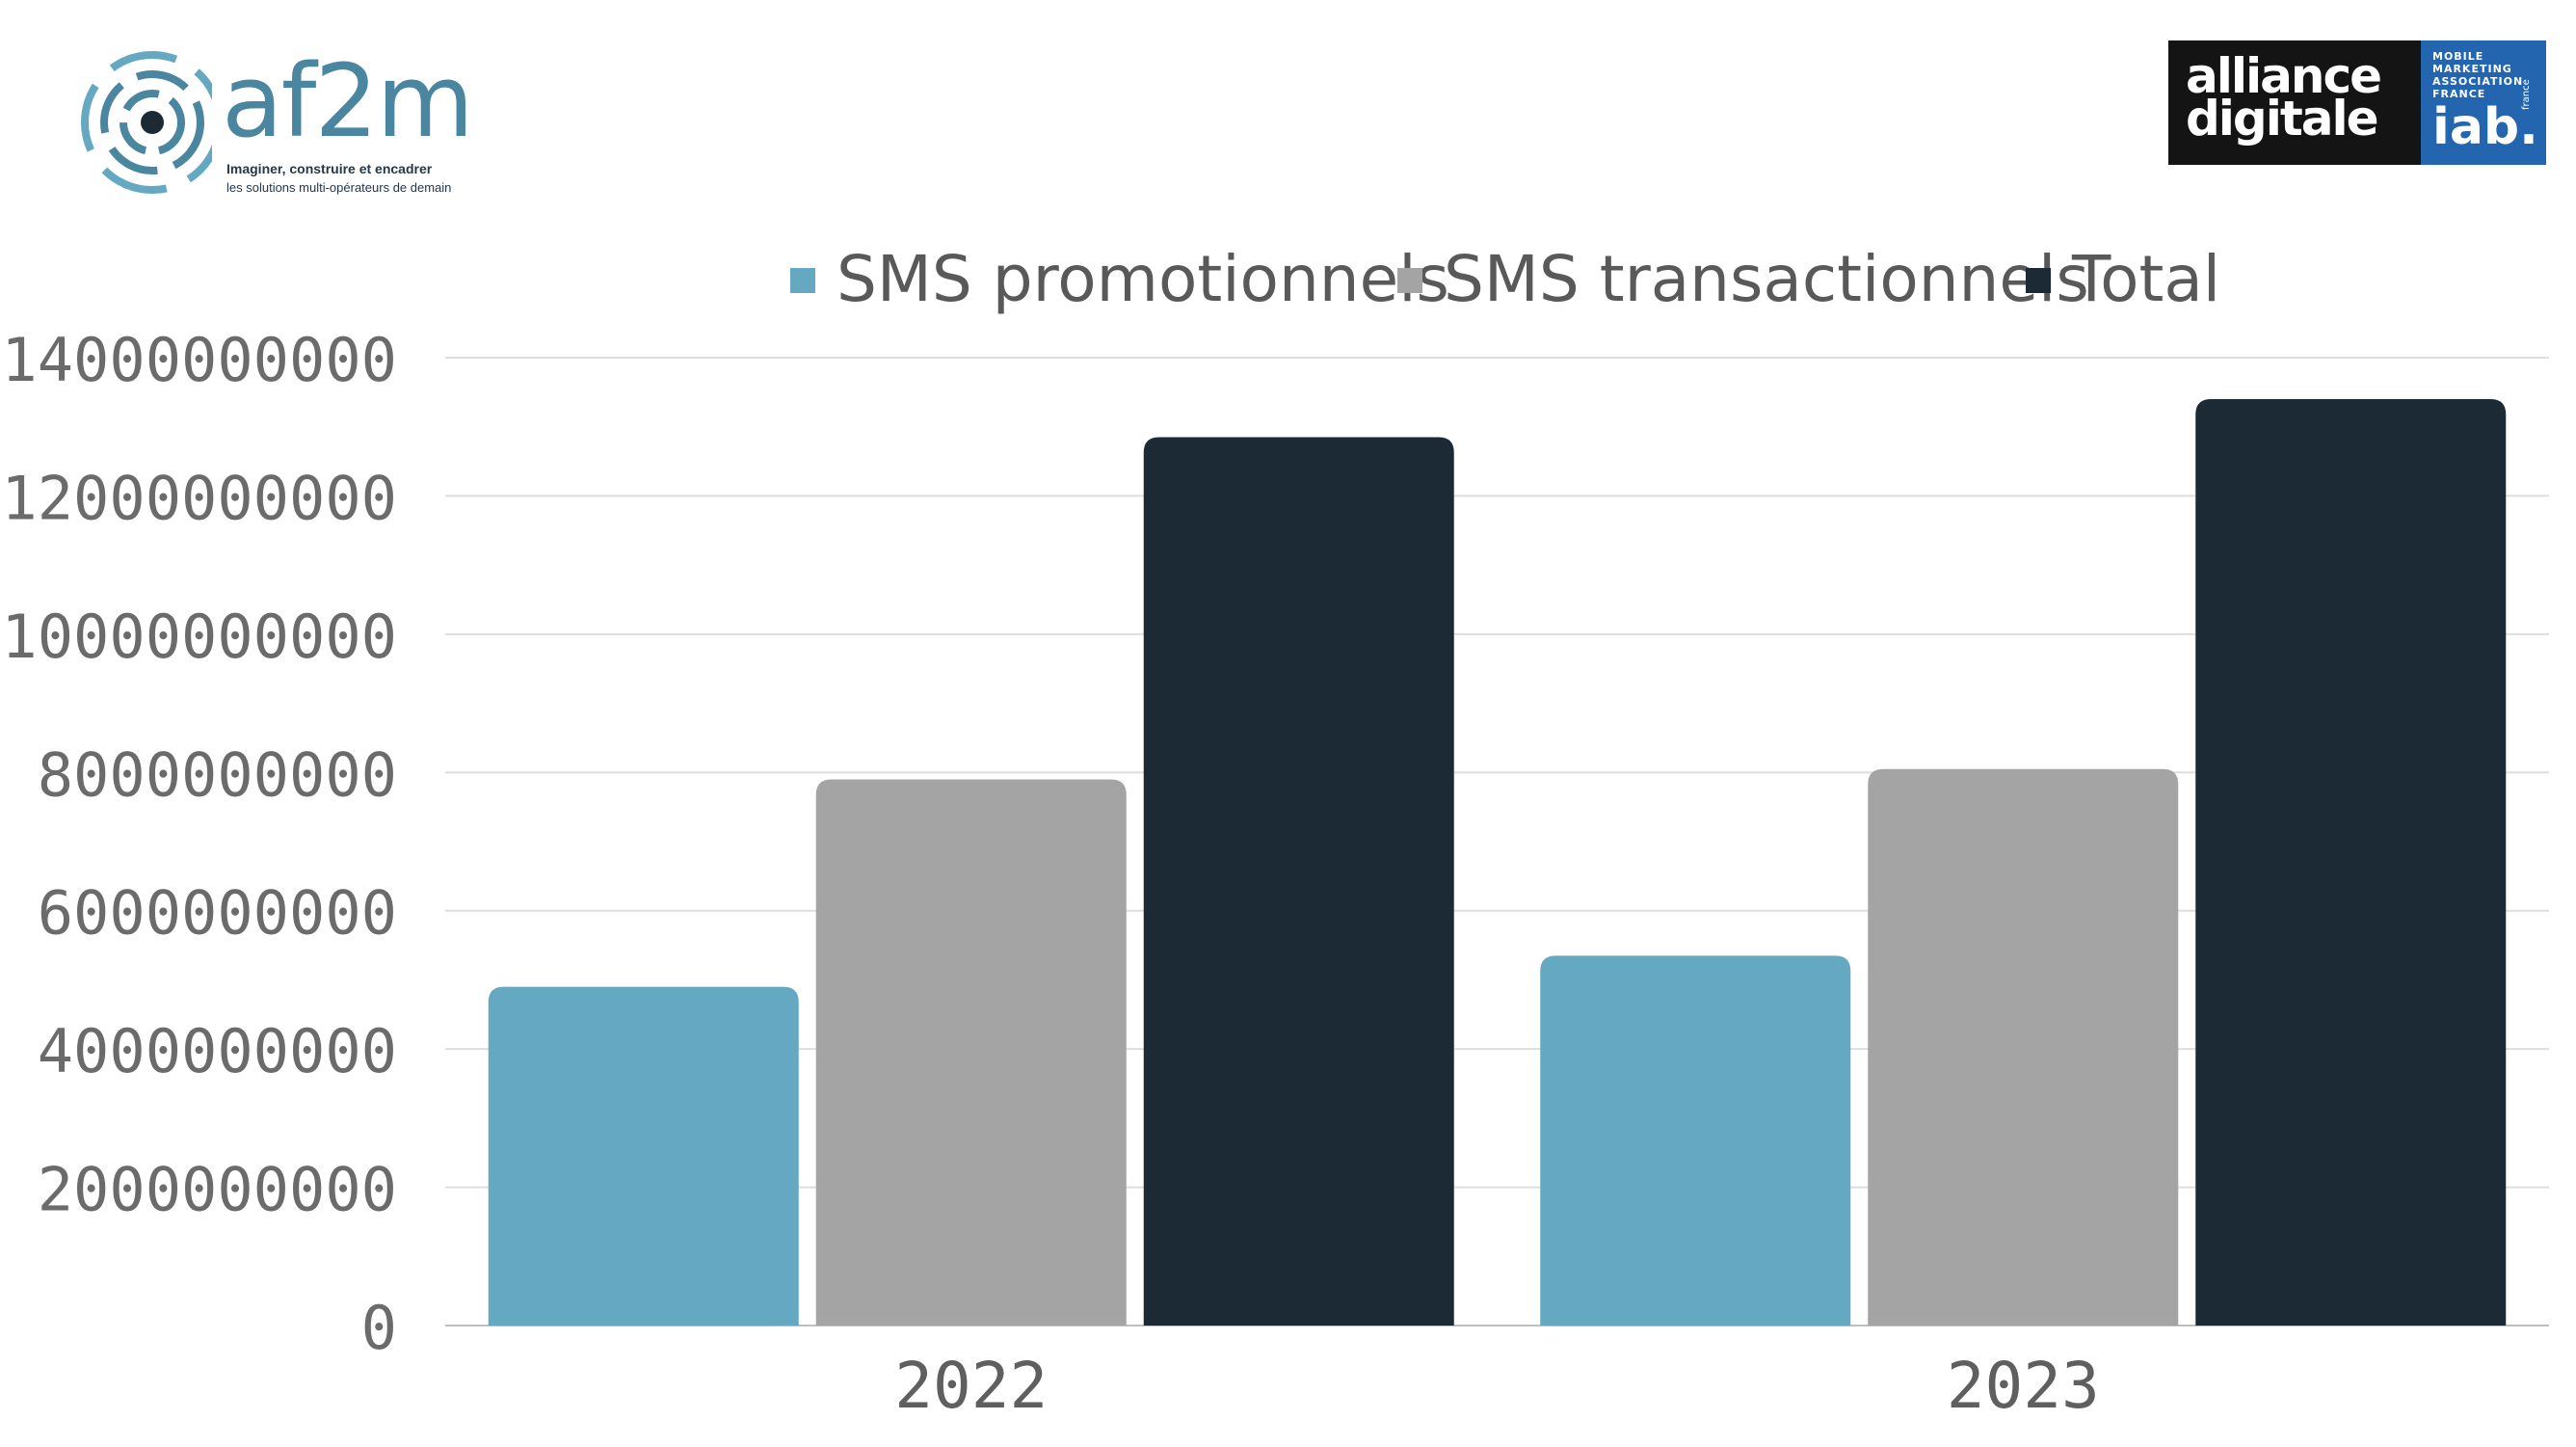 This screenshot has width=2576, height=1447. What do you see at coordinates (379, 1328) in the screenshot?
I see `y-tick-label: 0` at bounding box center [379, 1328].